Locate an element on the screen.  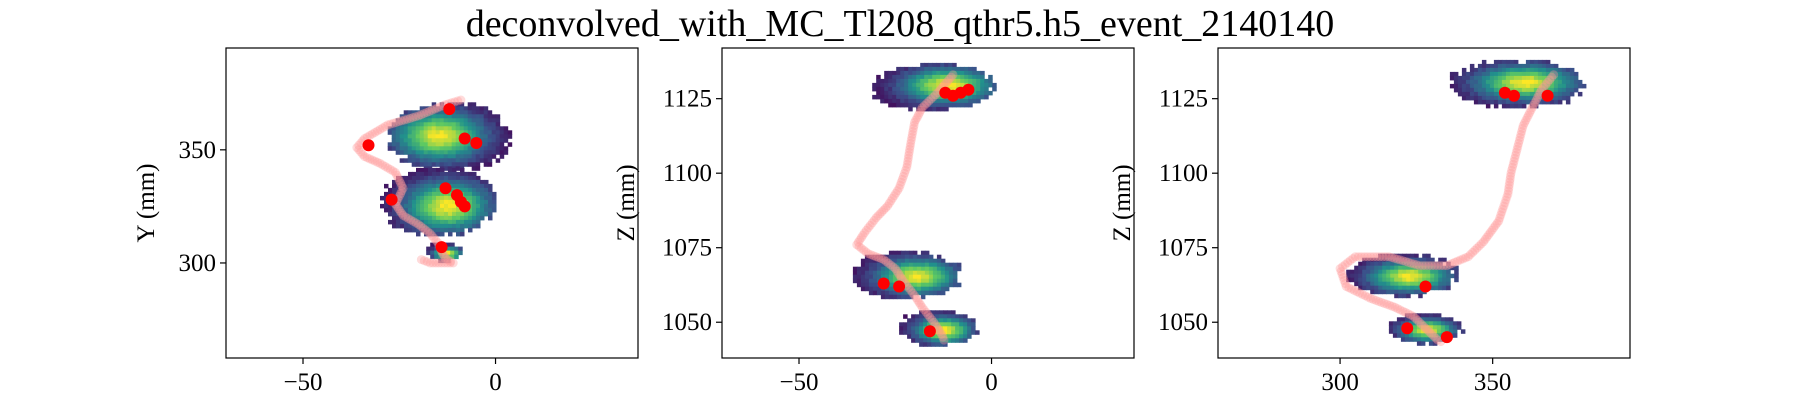
plot-area is located at coordinates (1461, 203).